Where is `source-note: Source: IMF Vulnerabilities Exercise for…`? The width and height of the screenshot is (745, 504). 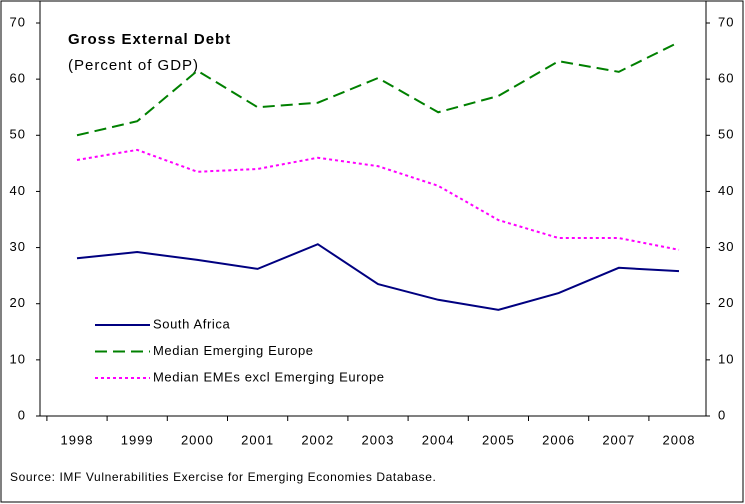 source-note: Source: IMF Vulnerabilities Exercise for… is located at coordinates (223, 477).